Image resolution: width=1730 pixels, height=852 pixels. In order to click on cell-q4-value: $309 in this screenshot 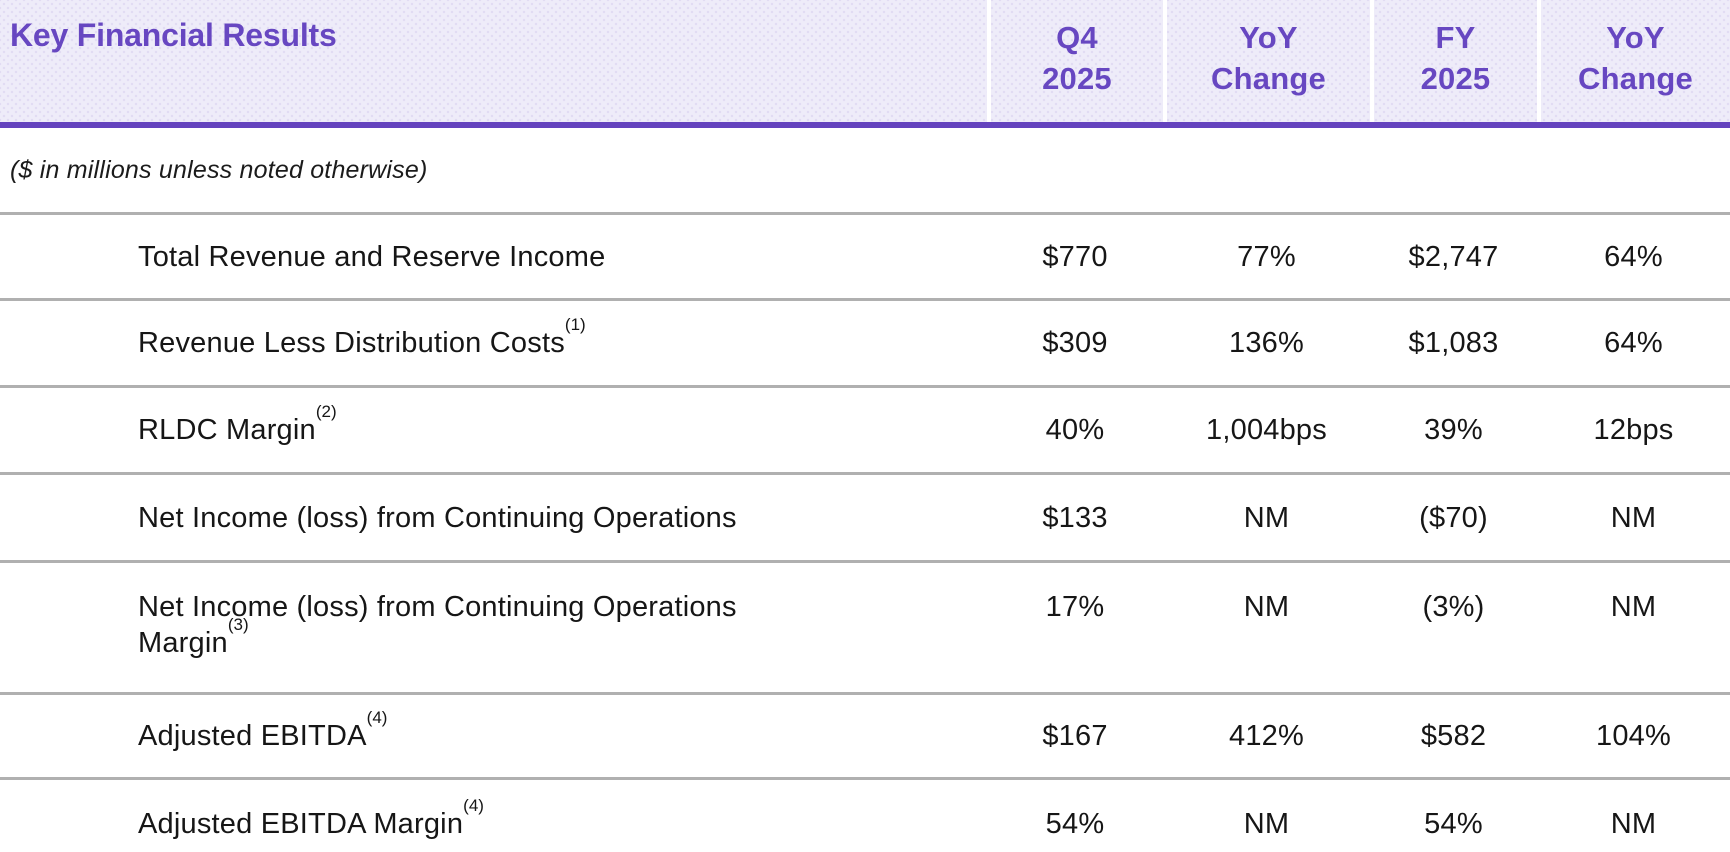, I will do `click(1075, 343)`.